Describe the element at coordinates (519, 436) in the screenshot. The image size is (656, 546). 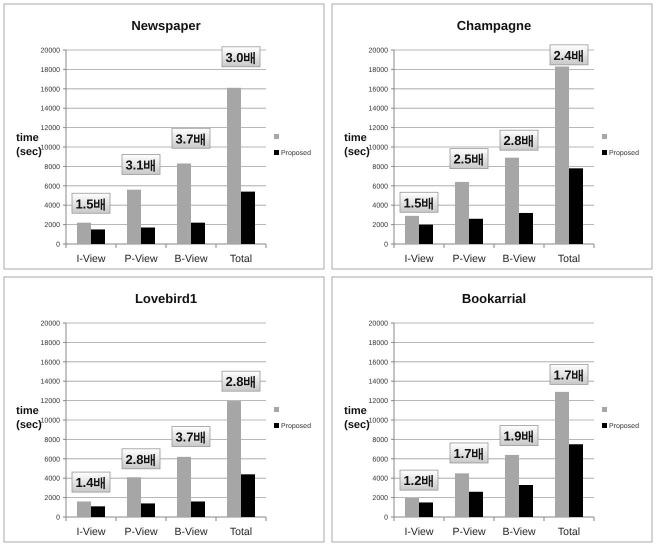
I see `annotation: 1.9배` at that location.